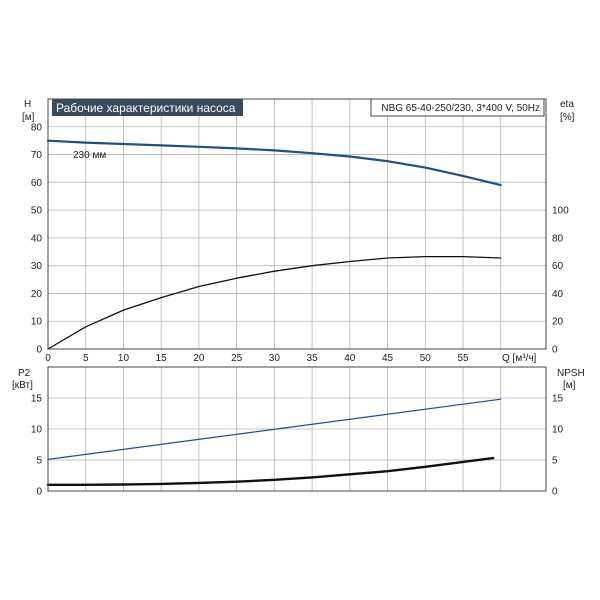 This screenshot has width=600, height=600. What do you see at coordinates (571, 373) in the screenshot?
I see `npsh-axis-label: NPSH` at bounding box center [571, 373].